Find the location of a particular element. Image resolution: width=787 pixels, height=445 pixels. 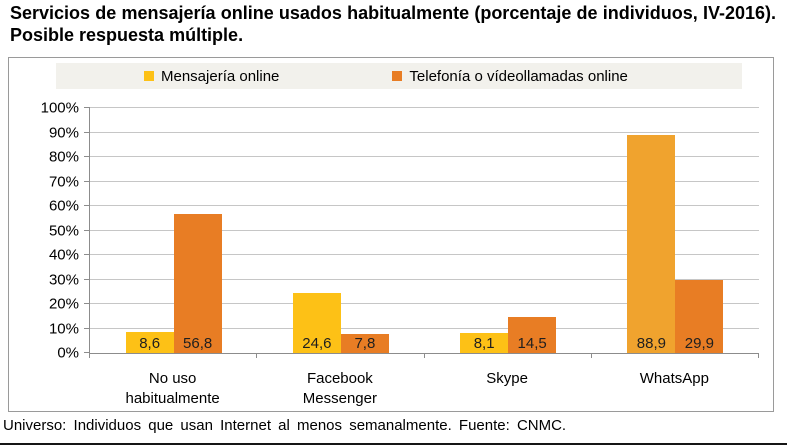

y-axis-tick-label: 20% is located at coordinates (63, 304).